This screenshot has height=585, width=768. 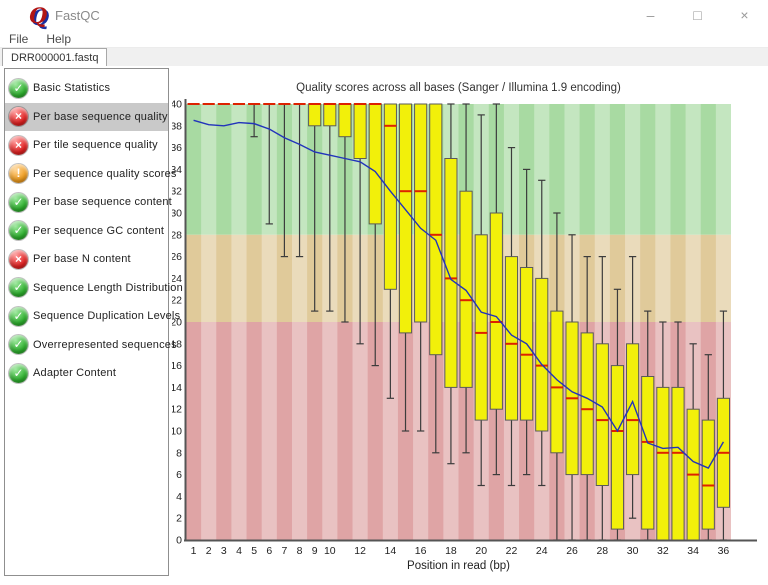 What do you see at coordinates (458, 566) in the screenshot?
I see `x-axis-label: Position in read (bp)` at bounding box center [458, 566].